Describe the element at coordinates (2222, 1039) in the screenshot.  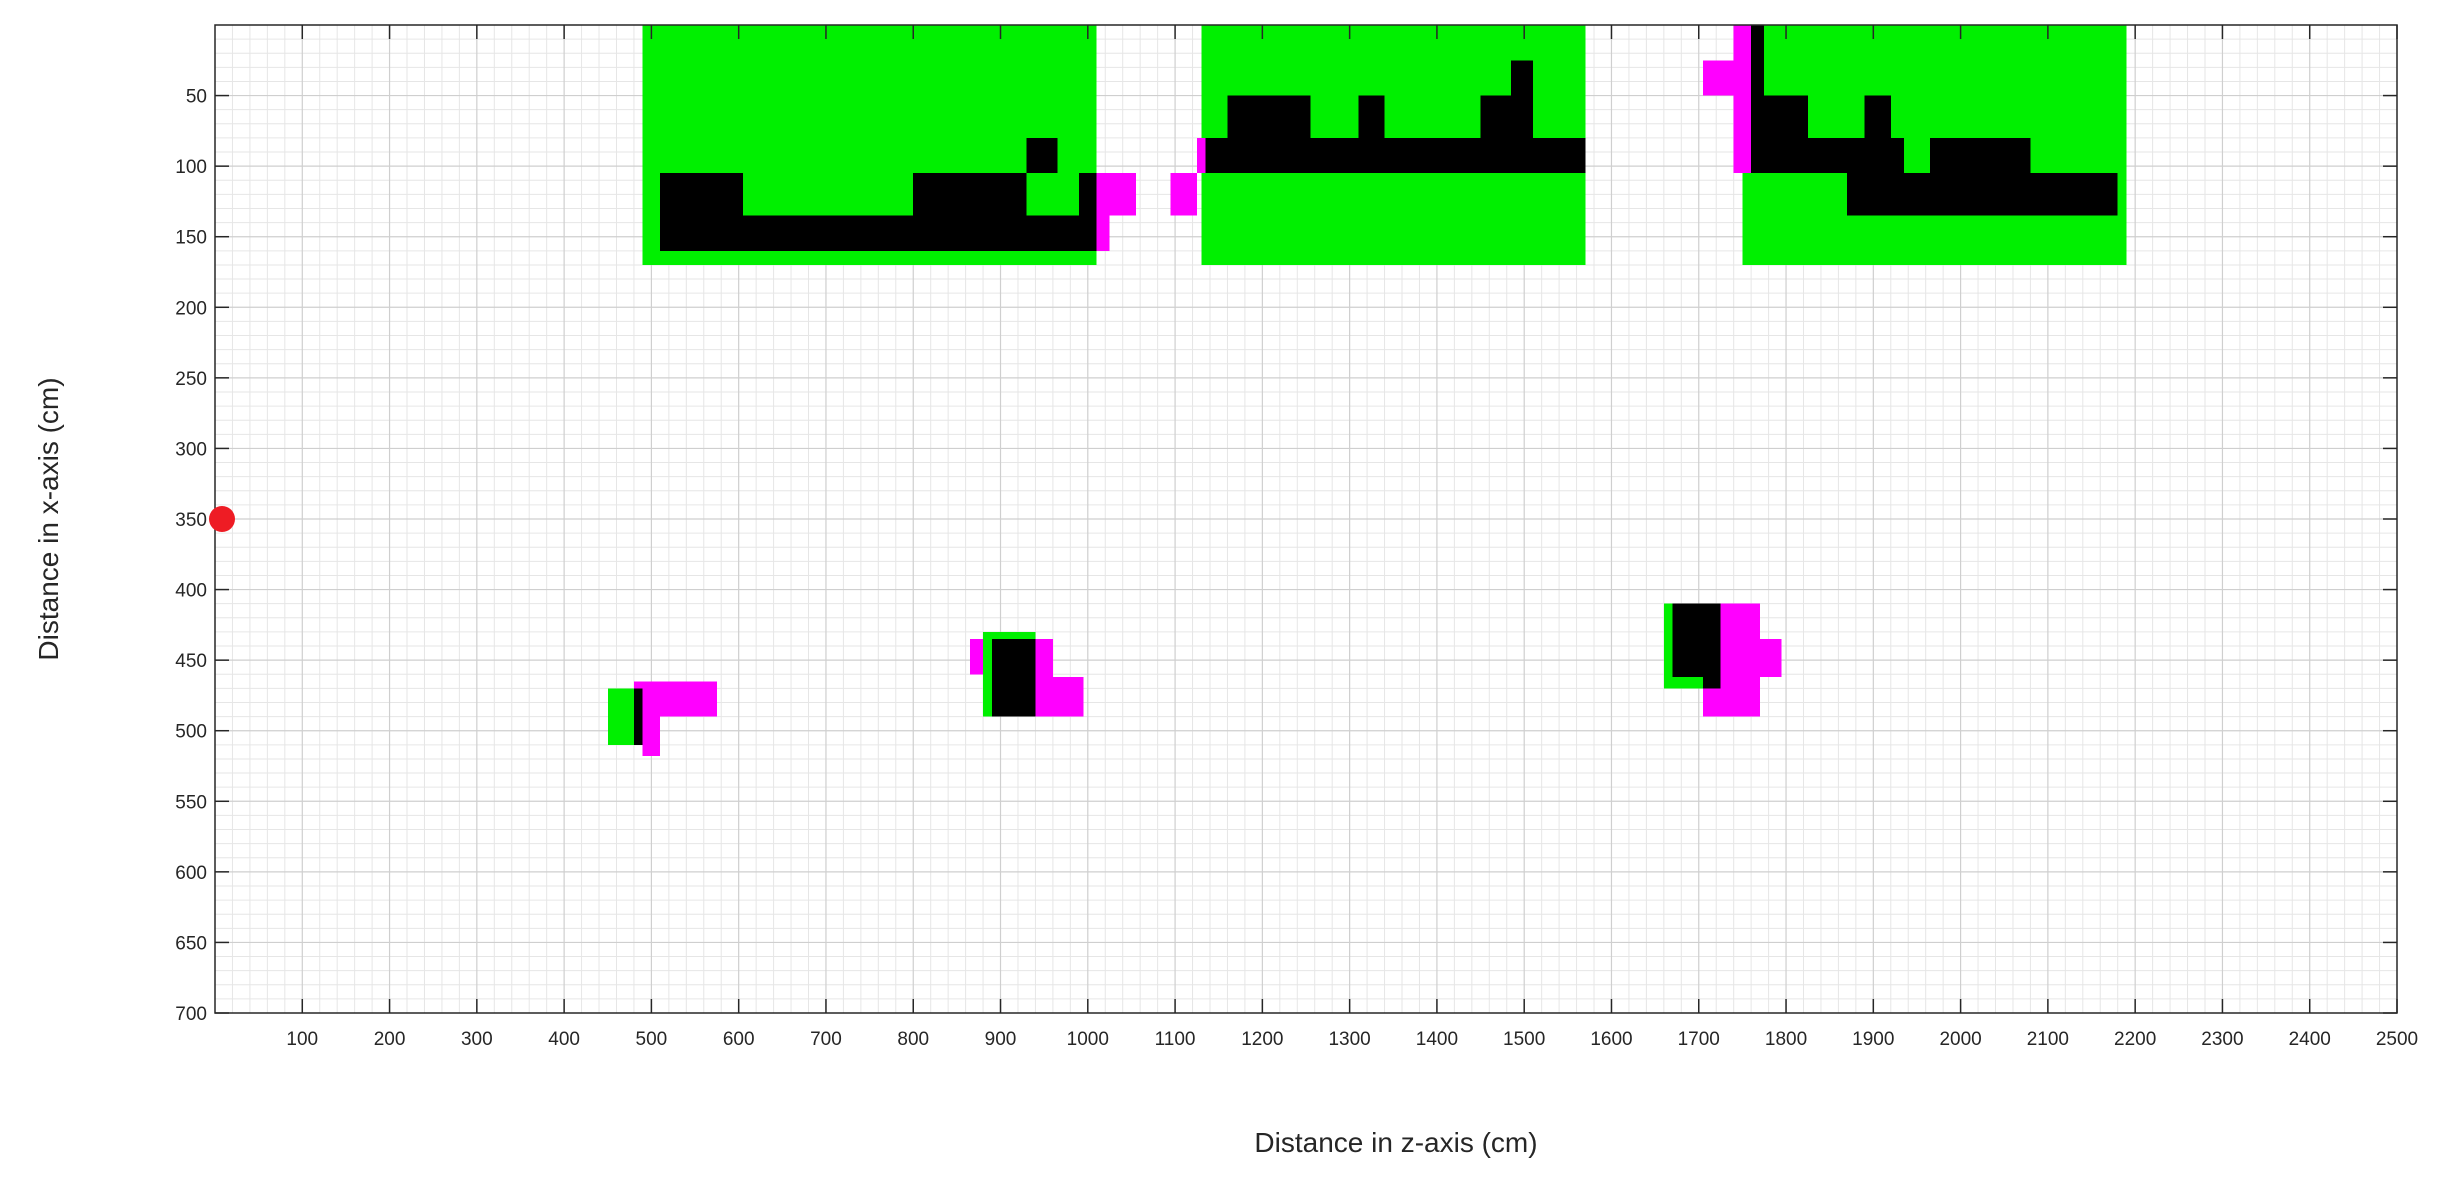
I see `x-tick-label: 2300` at that location.